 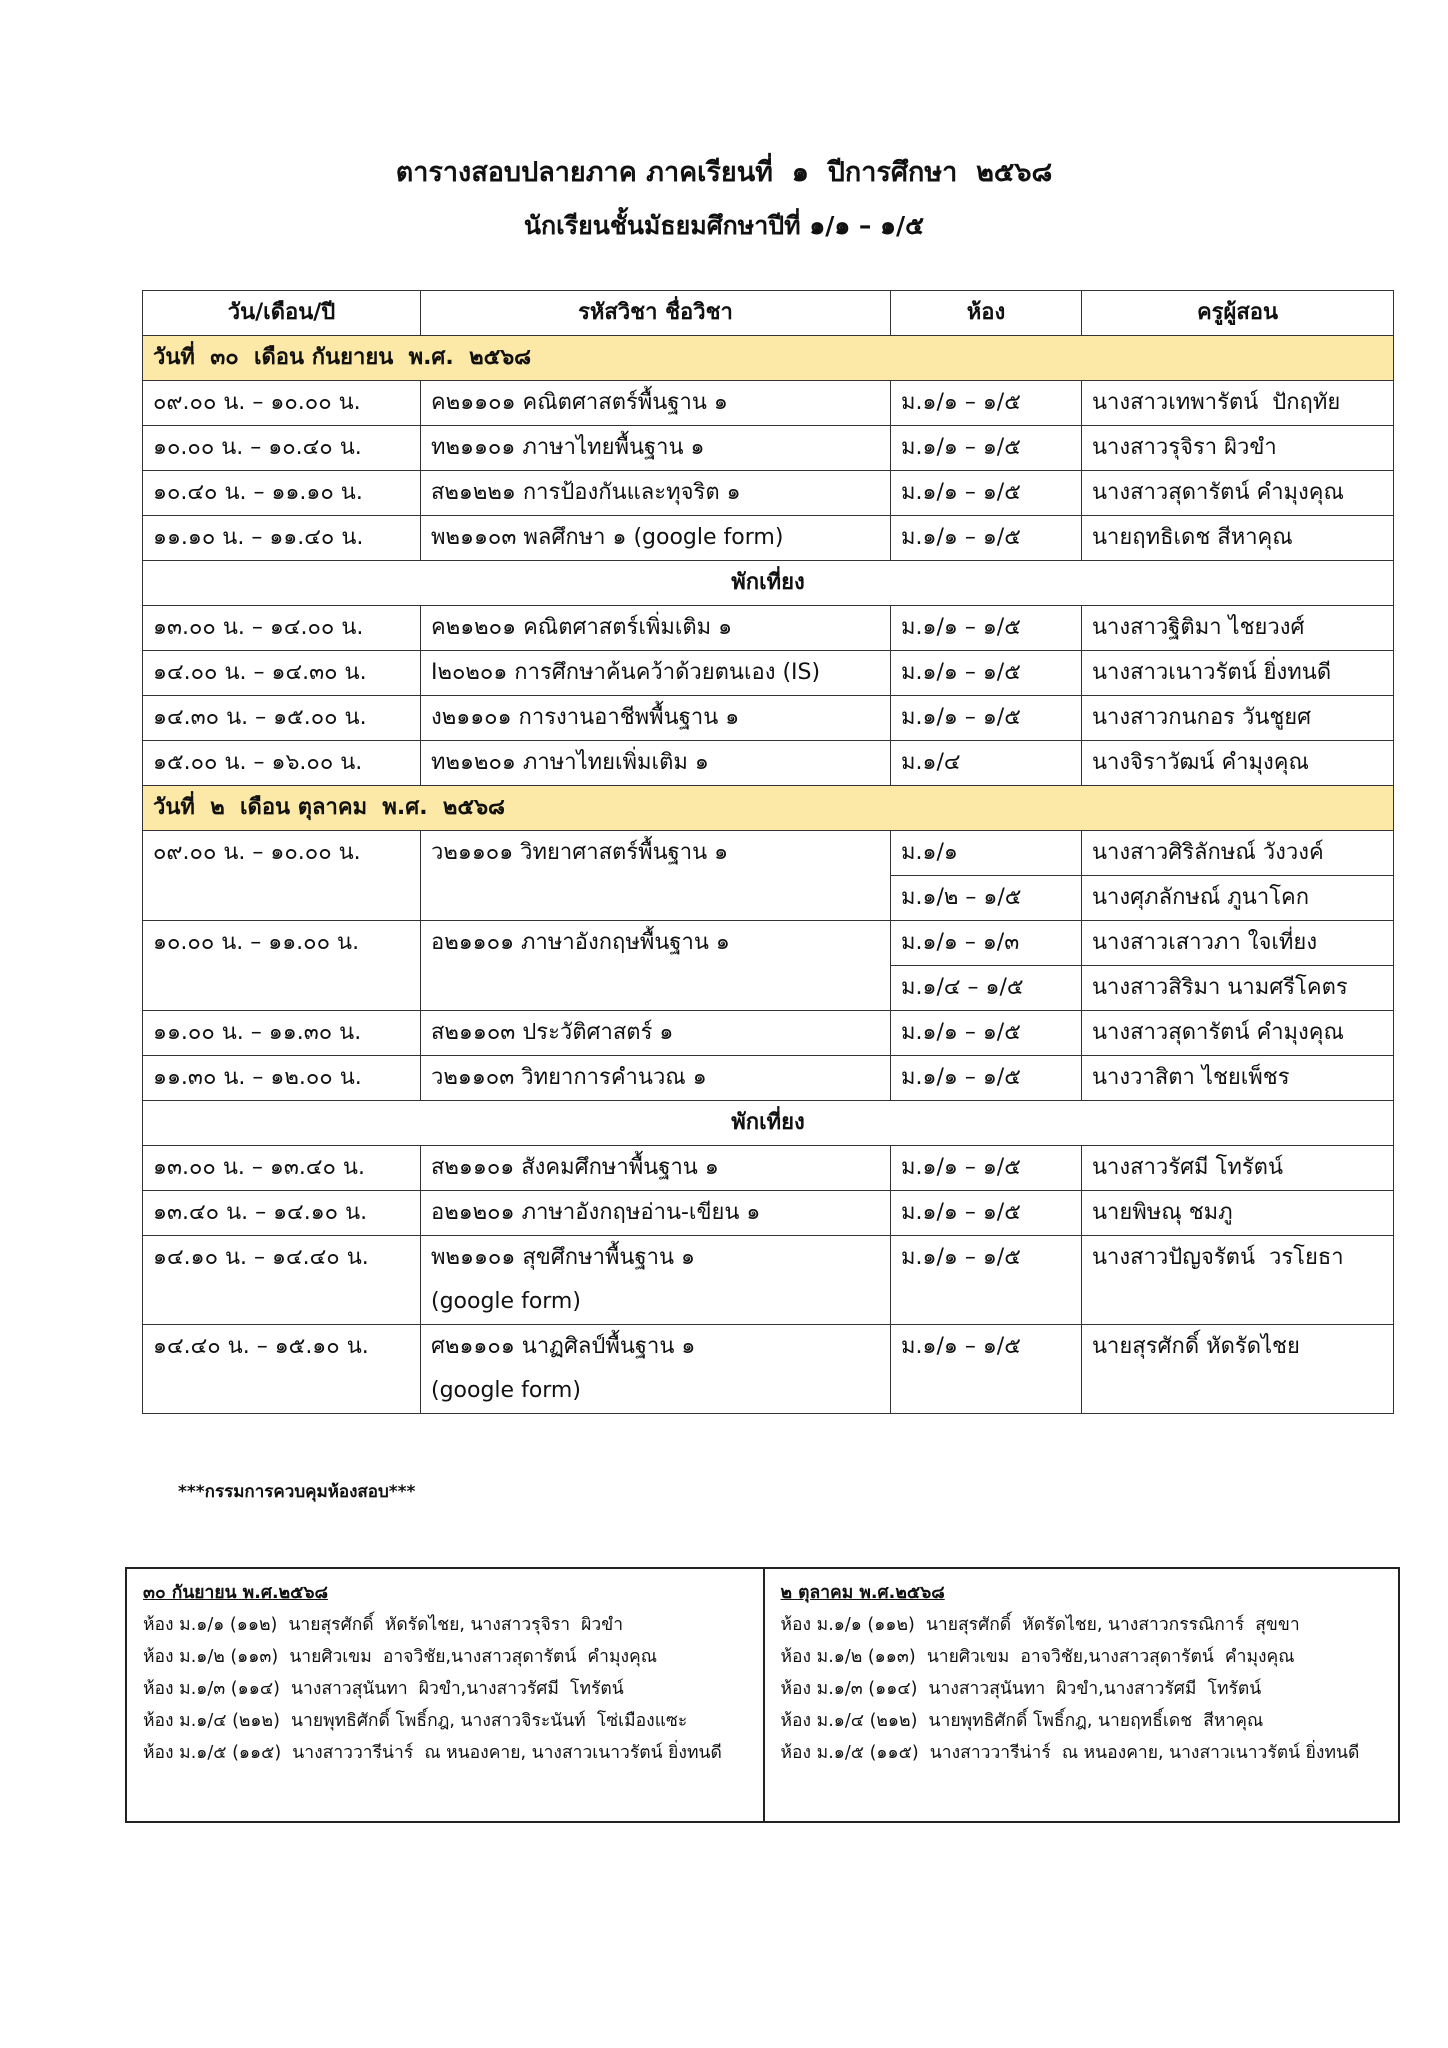 What do you see at coordinates (986, 943) in the screenshot?
I see `room: ม.๑/๑ – ๑/๓` at bounding box center [986, 943].